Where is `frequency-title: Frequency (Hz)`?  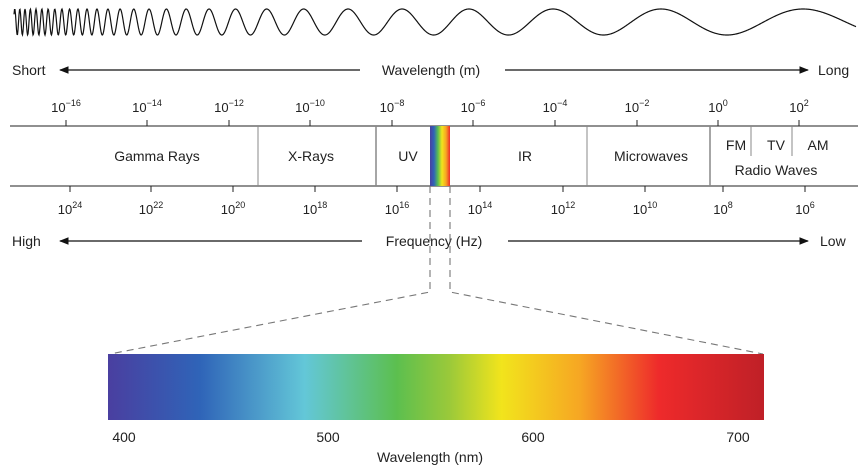
frequency-title: Frequency (Hz) is located at coordinates (434, 241).